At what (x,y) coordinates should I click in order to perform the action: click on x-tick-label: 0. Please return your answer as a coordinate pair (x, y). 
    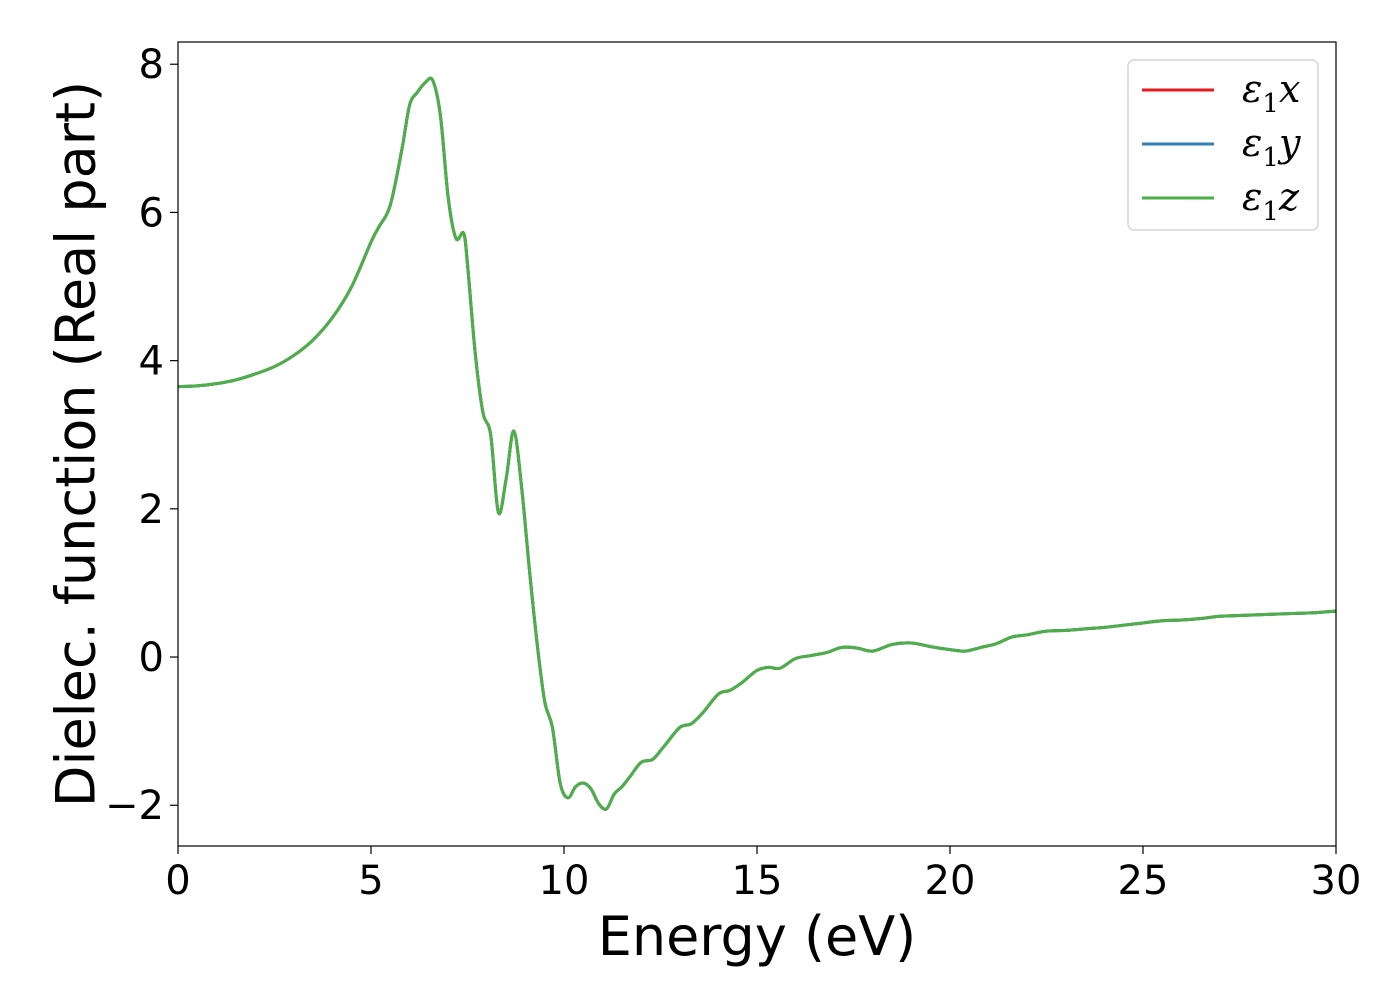
    Looking at the image, I should click on (177, 881).